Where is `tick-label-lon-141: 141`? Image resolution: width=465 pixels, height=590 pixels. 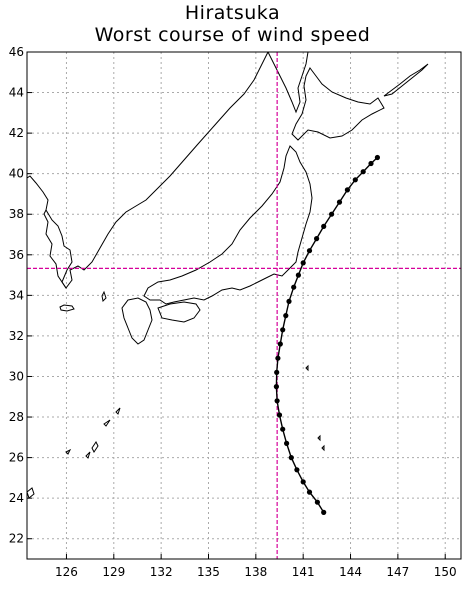 tick-label-lon-141: 141 is located at coordinates (303, 572).